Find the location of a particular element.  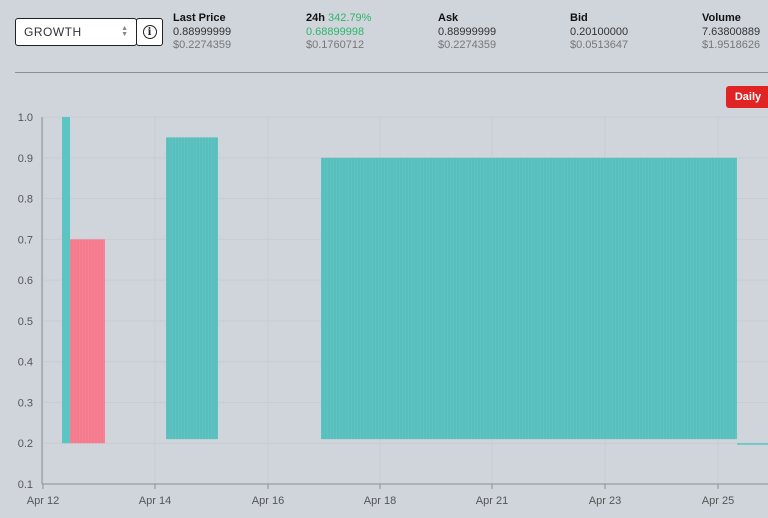

y-tick-label: 0.8 is located at coordinates (25, 200).